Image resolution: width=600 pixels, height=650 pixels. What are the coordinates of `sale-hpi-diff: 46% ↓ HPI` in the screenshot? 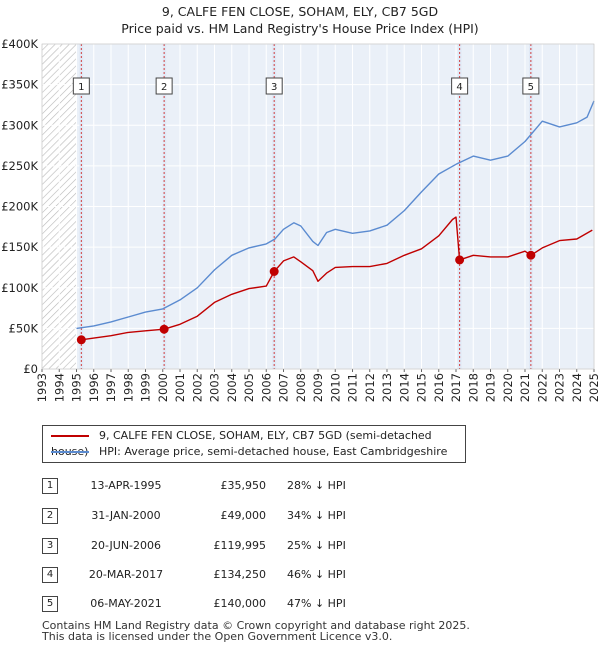 It's located at (316, 574).